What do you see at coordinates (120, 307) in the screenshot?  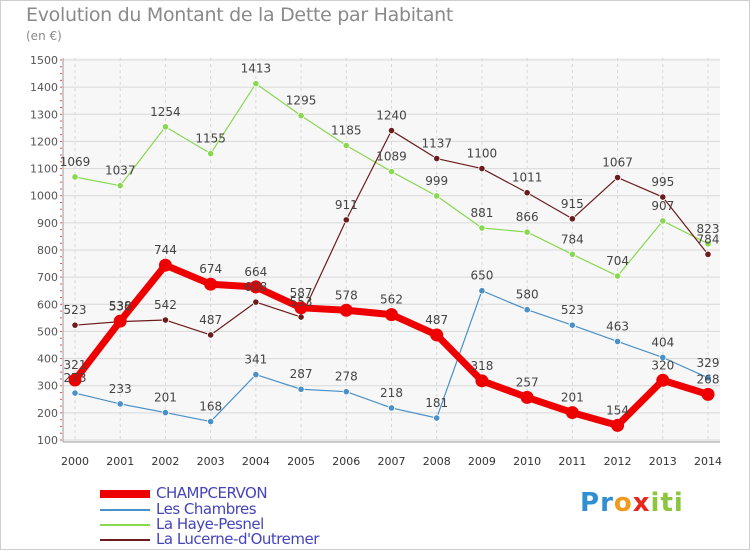 I see `data-label: 536` at bounding box center [120, 307].